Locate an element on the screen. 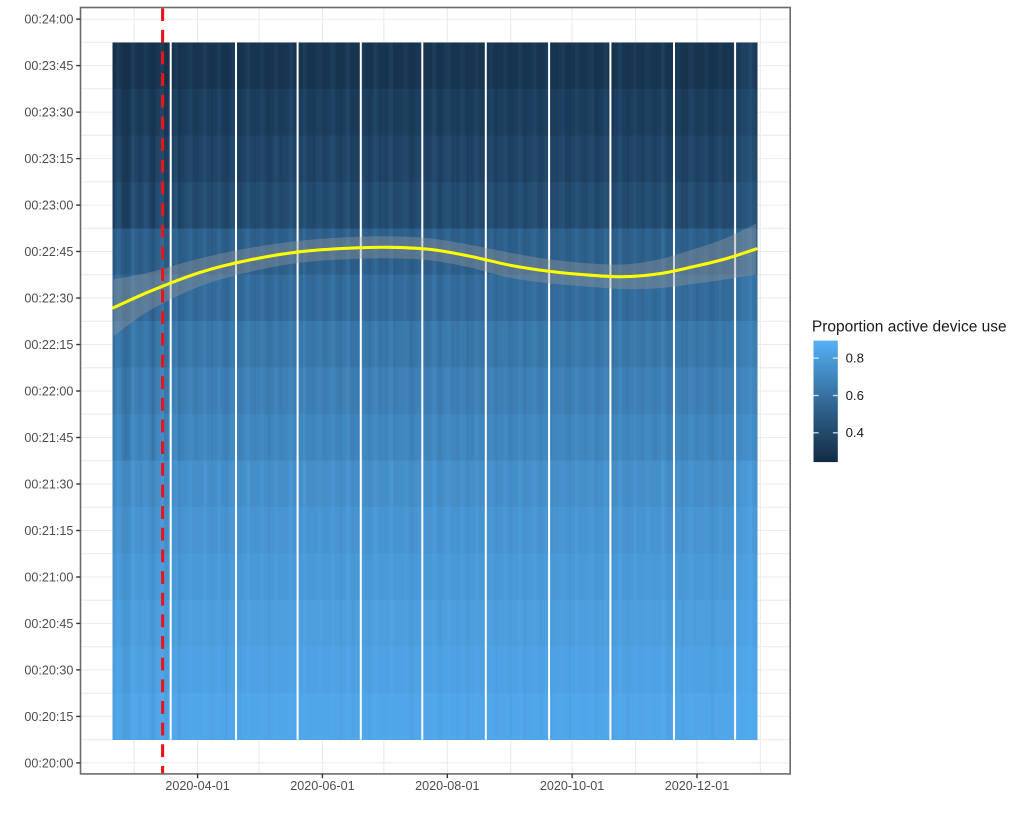 Image resolution: width=1024 pixels, height=819 pixels. svg-text: 00:20:15 is located at coordinates (48, 717).